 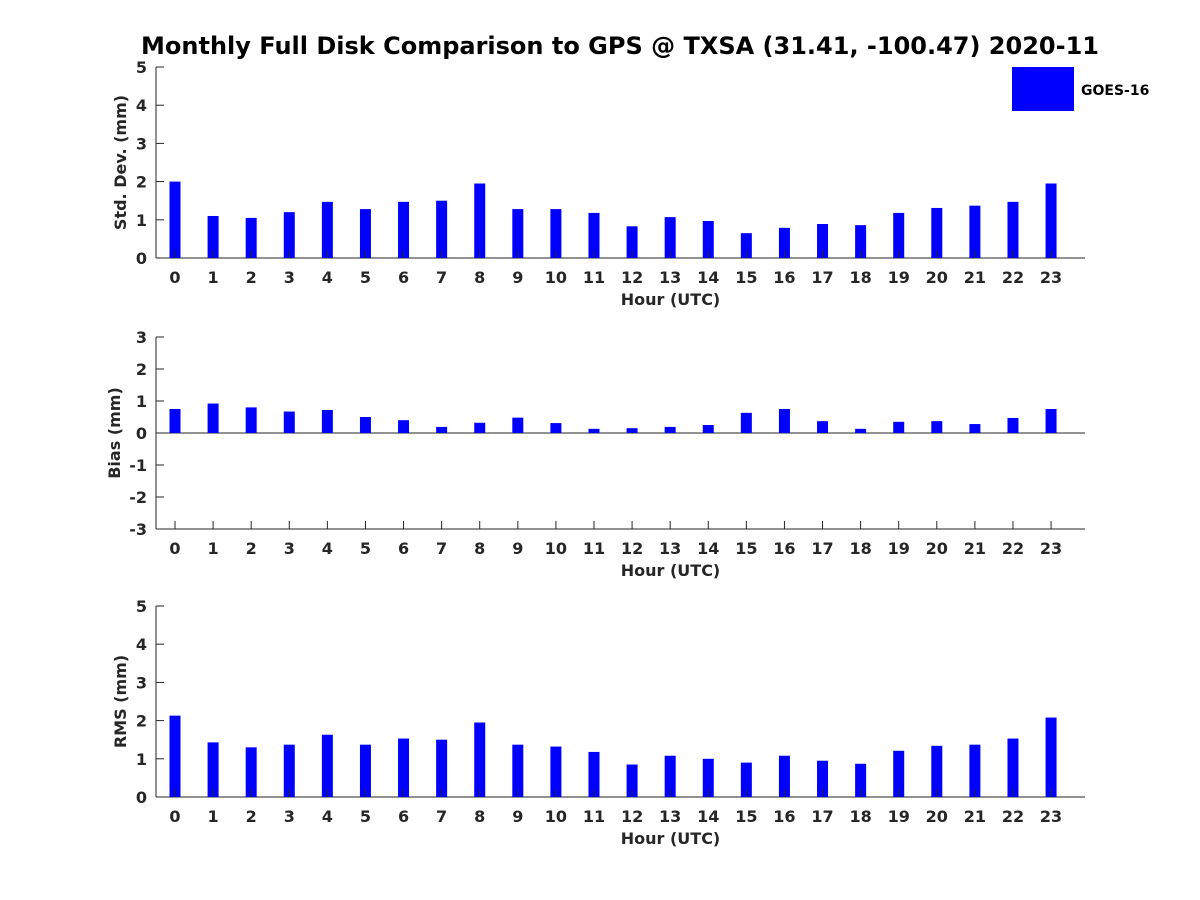 What do you see at coordinates (708, 816) in the screenshot?
I see `rms-xtick-label: 14` at bounding box center [708, 816].